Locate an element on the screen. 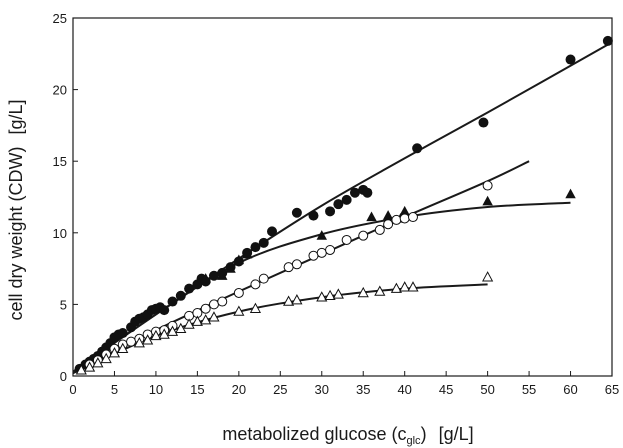 The width and height of the screenshot is (623, 448). x-tick-label: 40 is located at coordinates (404, 389).